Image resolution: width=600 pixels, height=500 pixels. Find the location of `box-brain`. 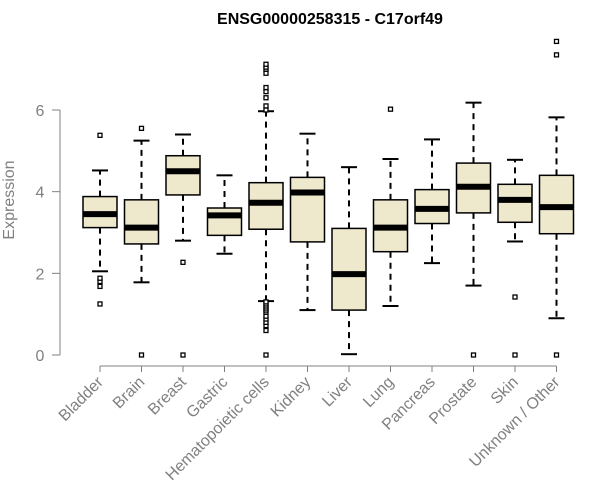

box-brain is located at coordinates (141, 241).